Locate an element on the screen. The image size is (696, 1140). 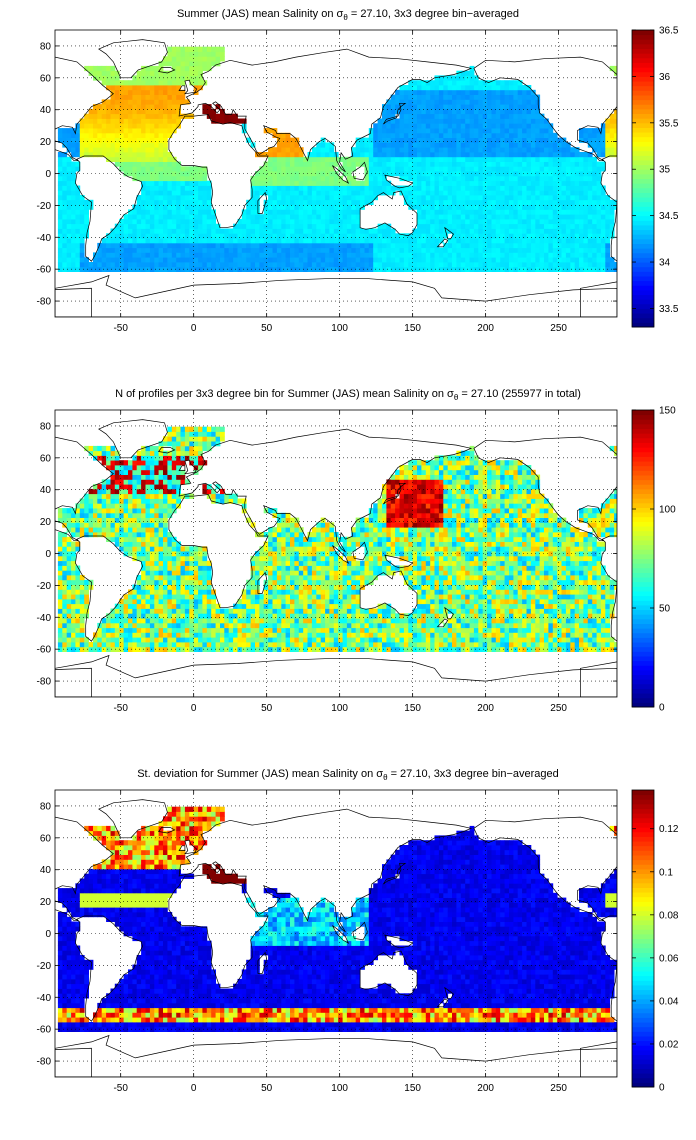
coastline-path is located at coordinates (133, 59).